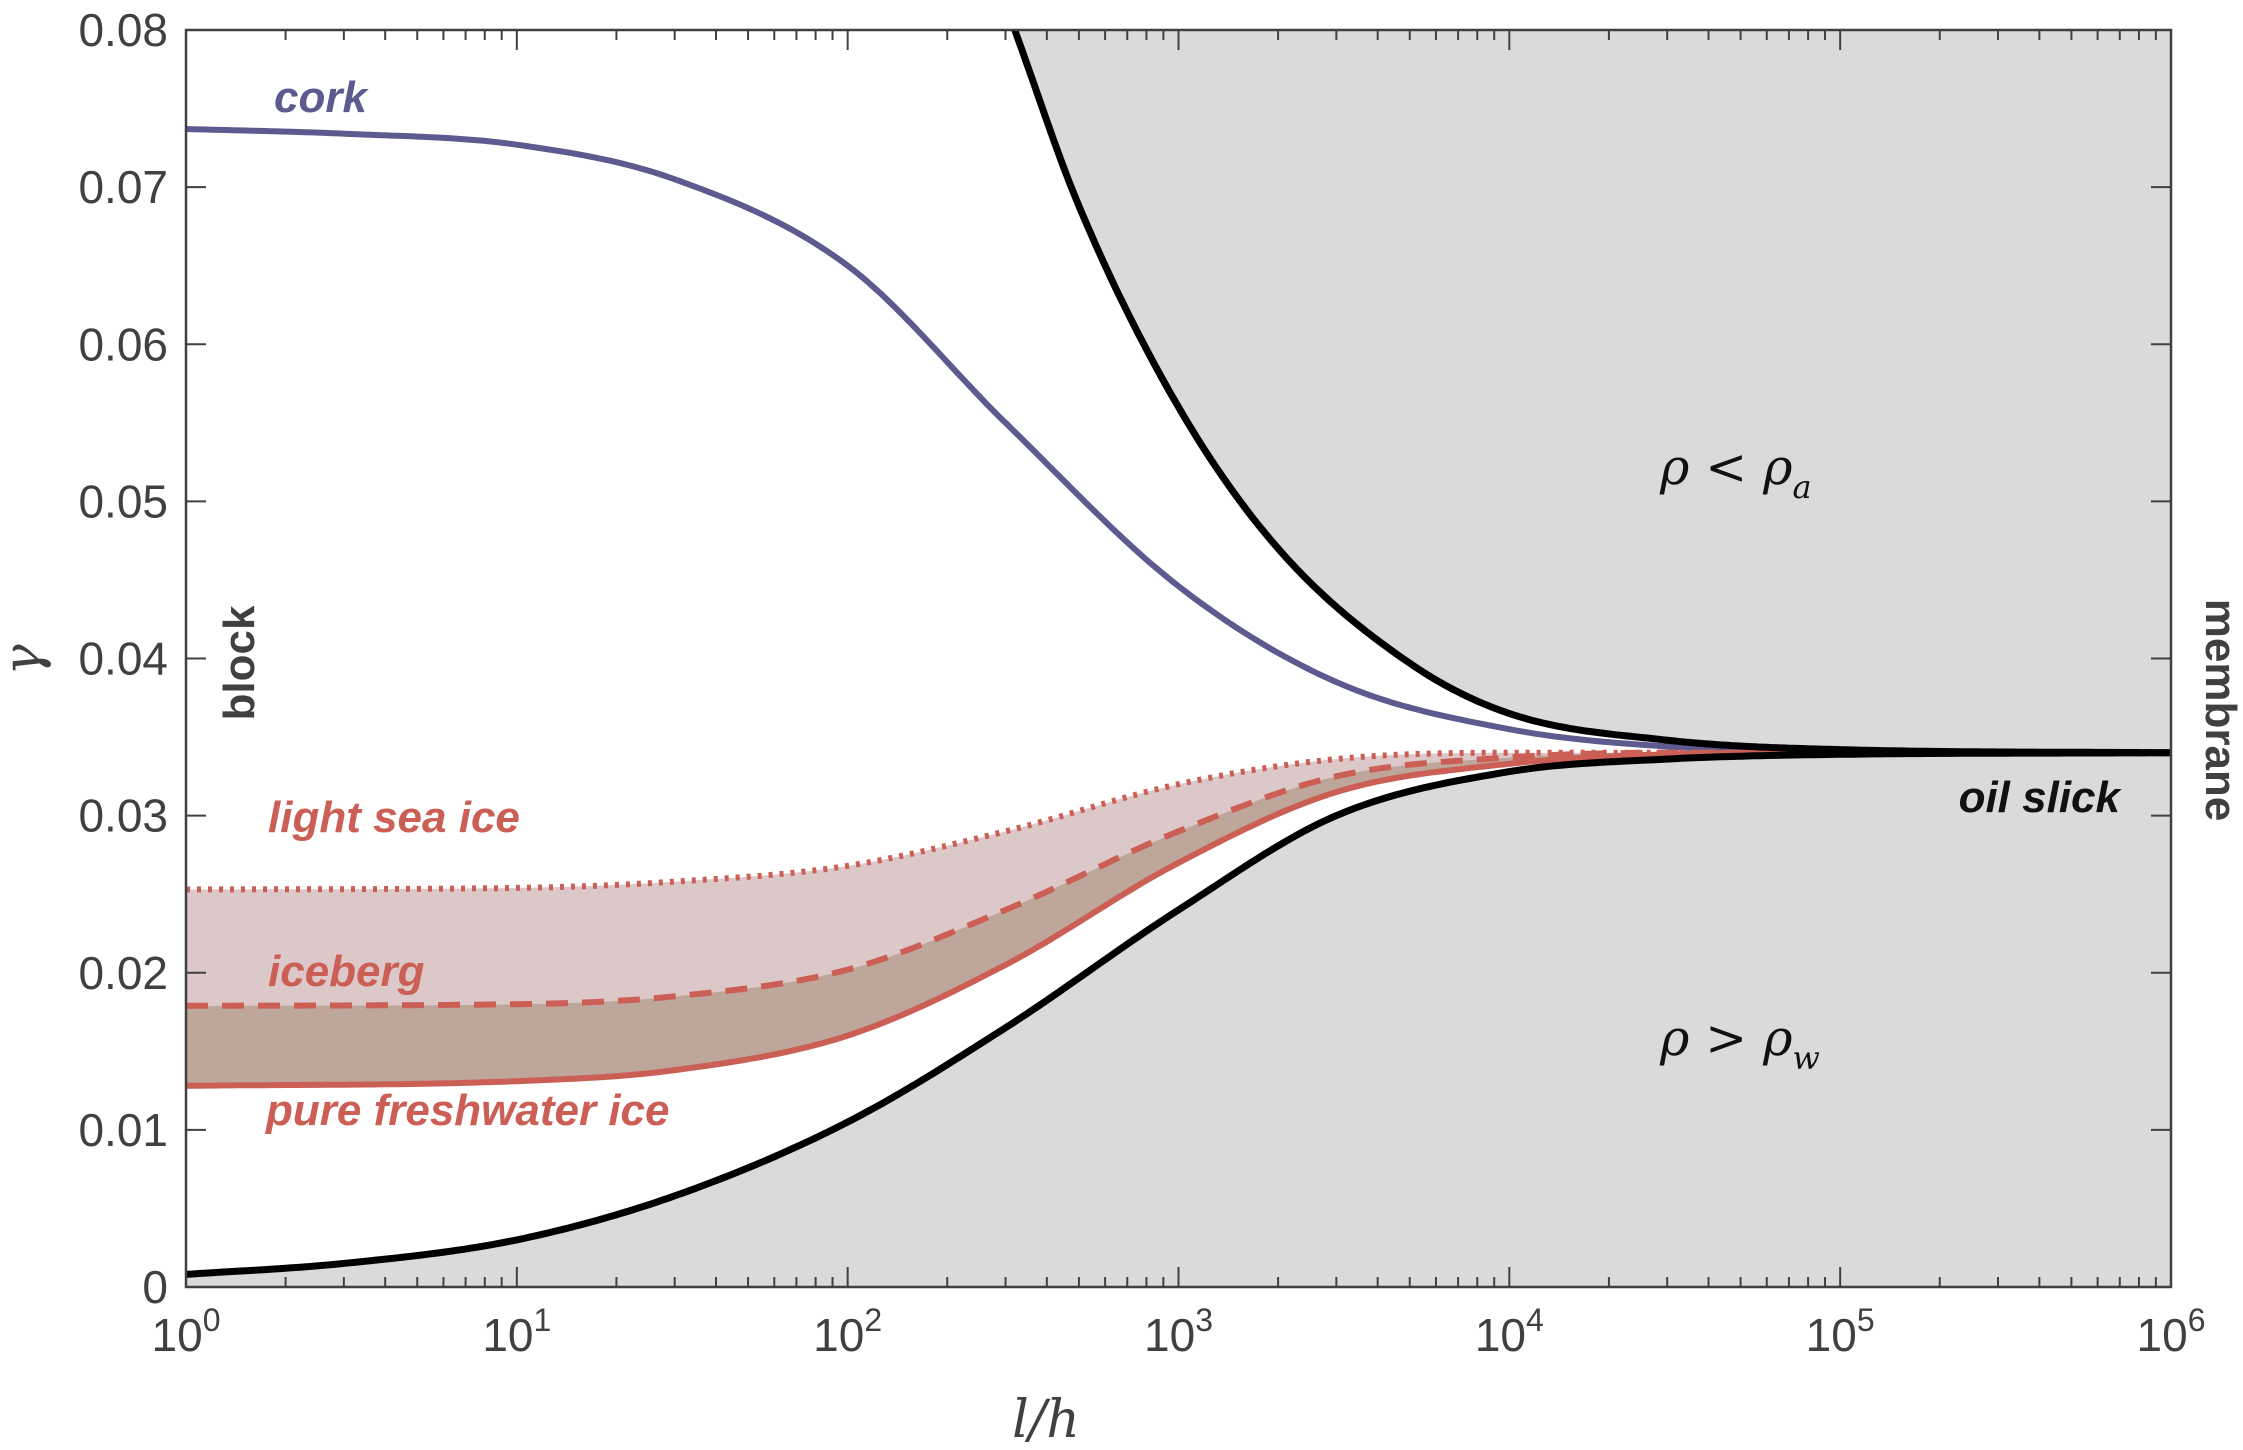 Image resolution: width=2243 pixels, height=1450 pixels. I want to click on region-label-low-density: ρ < ρa, so click(1735, 472).